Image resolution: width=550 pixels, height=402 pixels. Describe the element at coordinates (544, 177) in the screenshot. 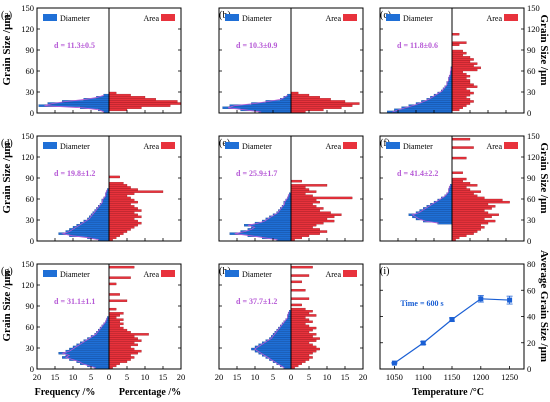

I see `right-axis-title-row2: Grain Size /μm` at that location.